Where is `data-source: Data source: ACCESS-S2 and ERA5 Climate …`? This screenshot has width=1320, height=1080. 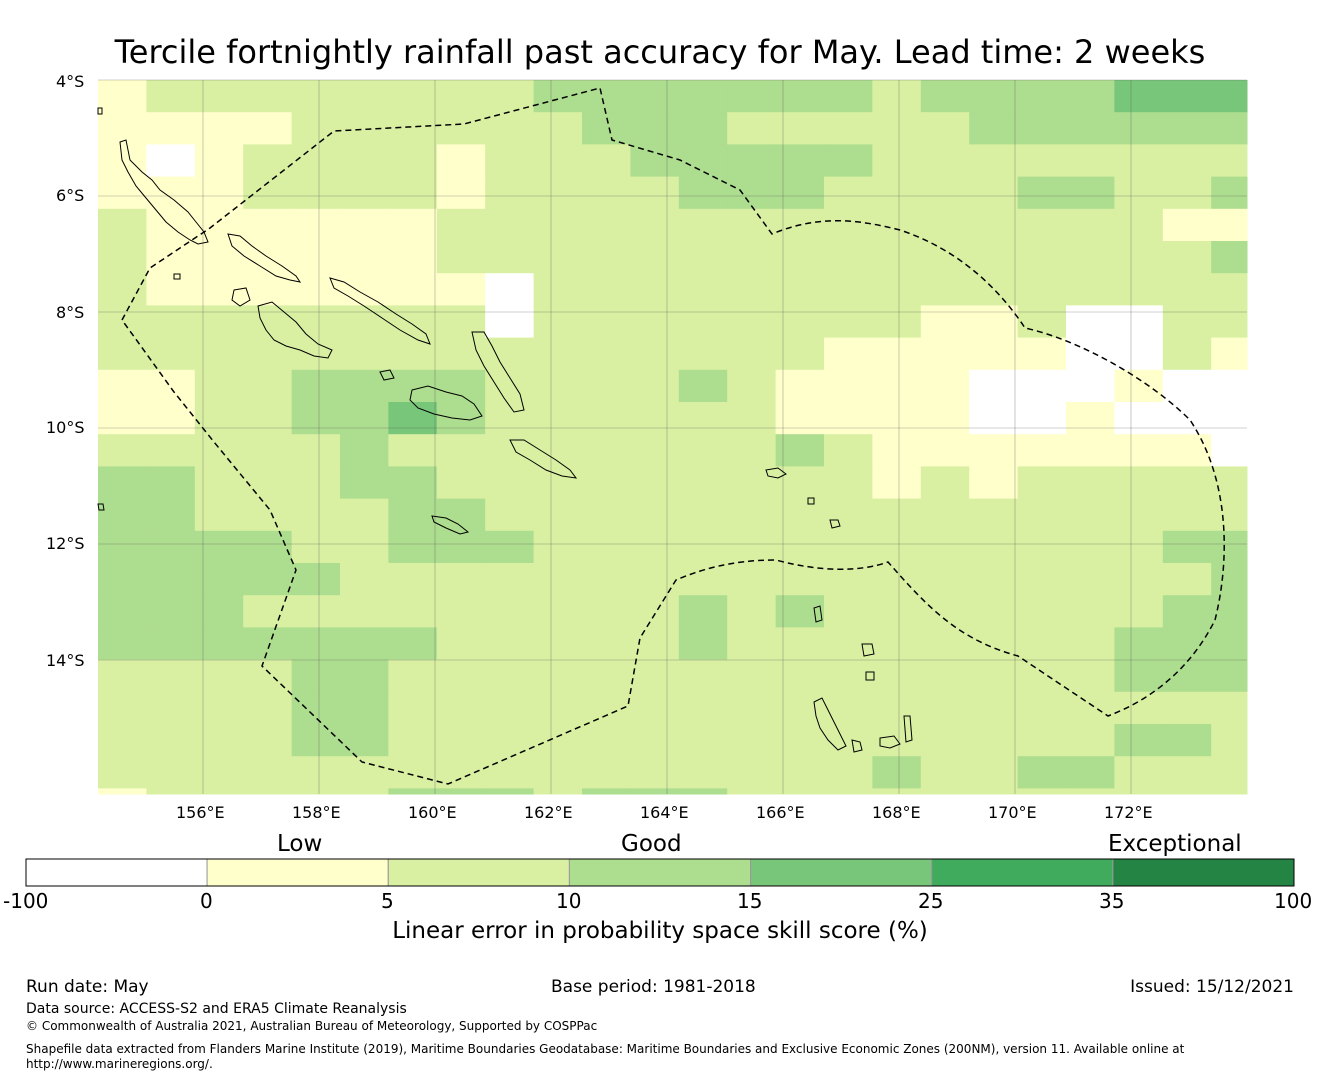 data-source: Data source: ACCESS-S2 and ERA5 Climate … is located at coordinates (216, 1009).